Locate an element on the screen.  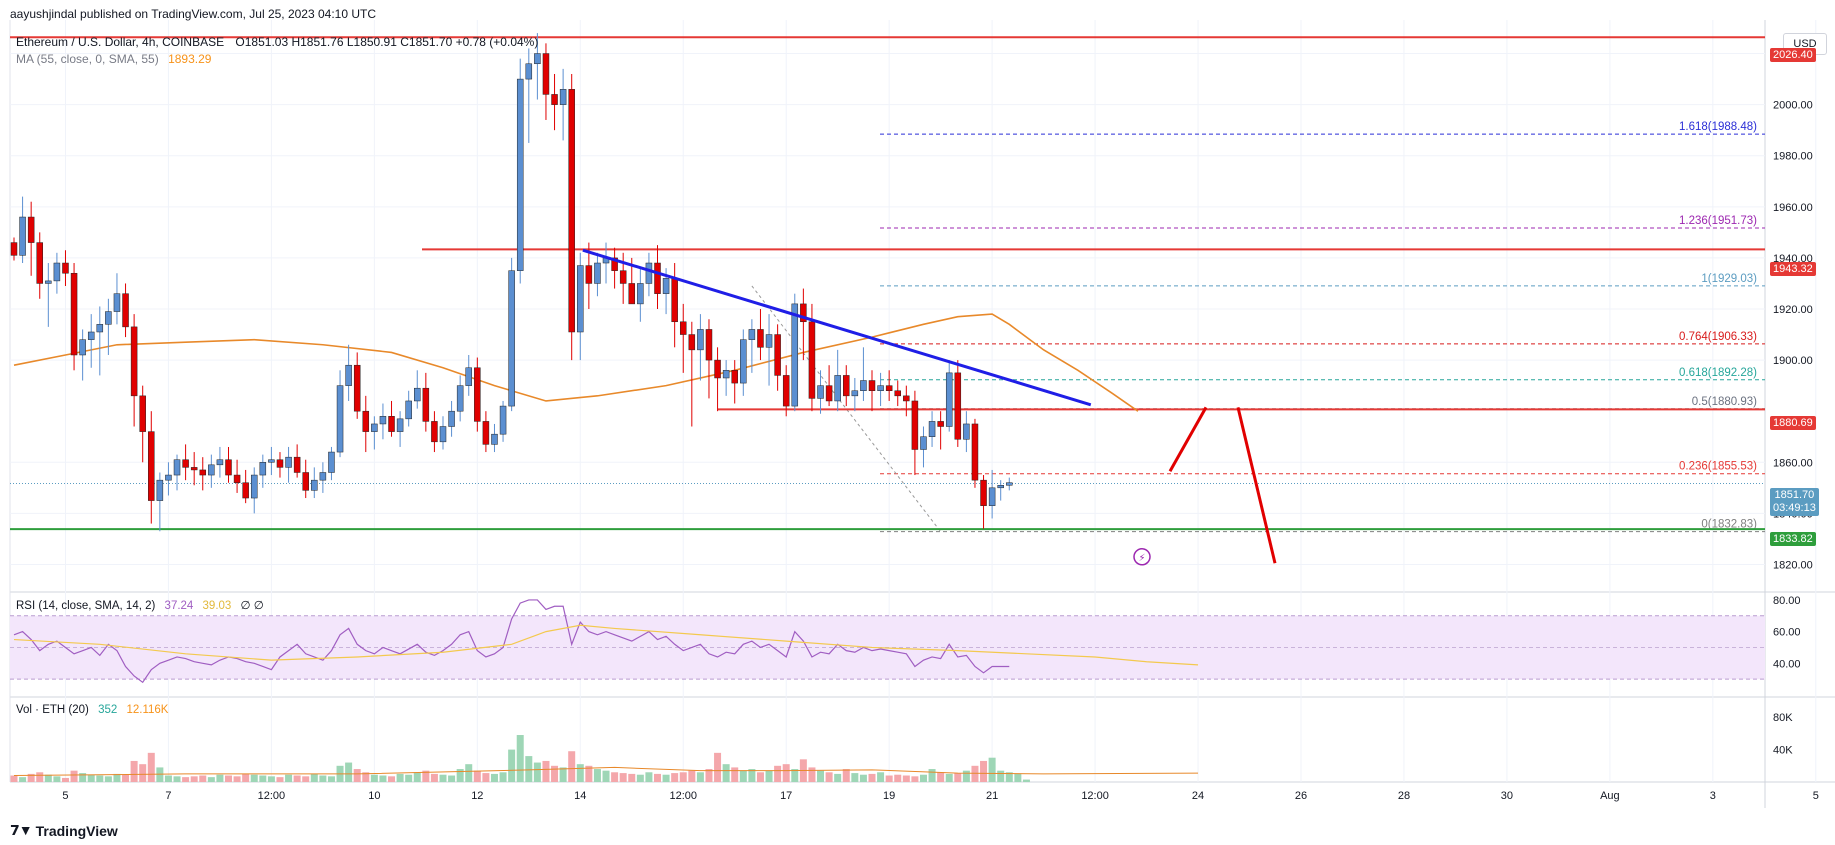
rsi-line is located at coordinates (511, 641).